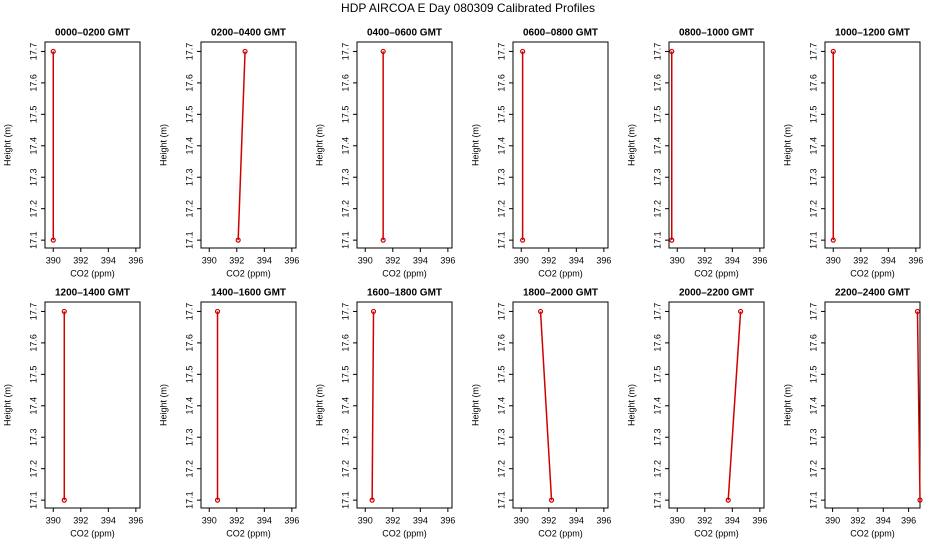 This screenshot has height=540, width=936. What do you see at coordinates (92, 293) in the screenshot?
I see `panel-title: 1200–1400 GMT` at bounding box center [92, 293].